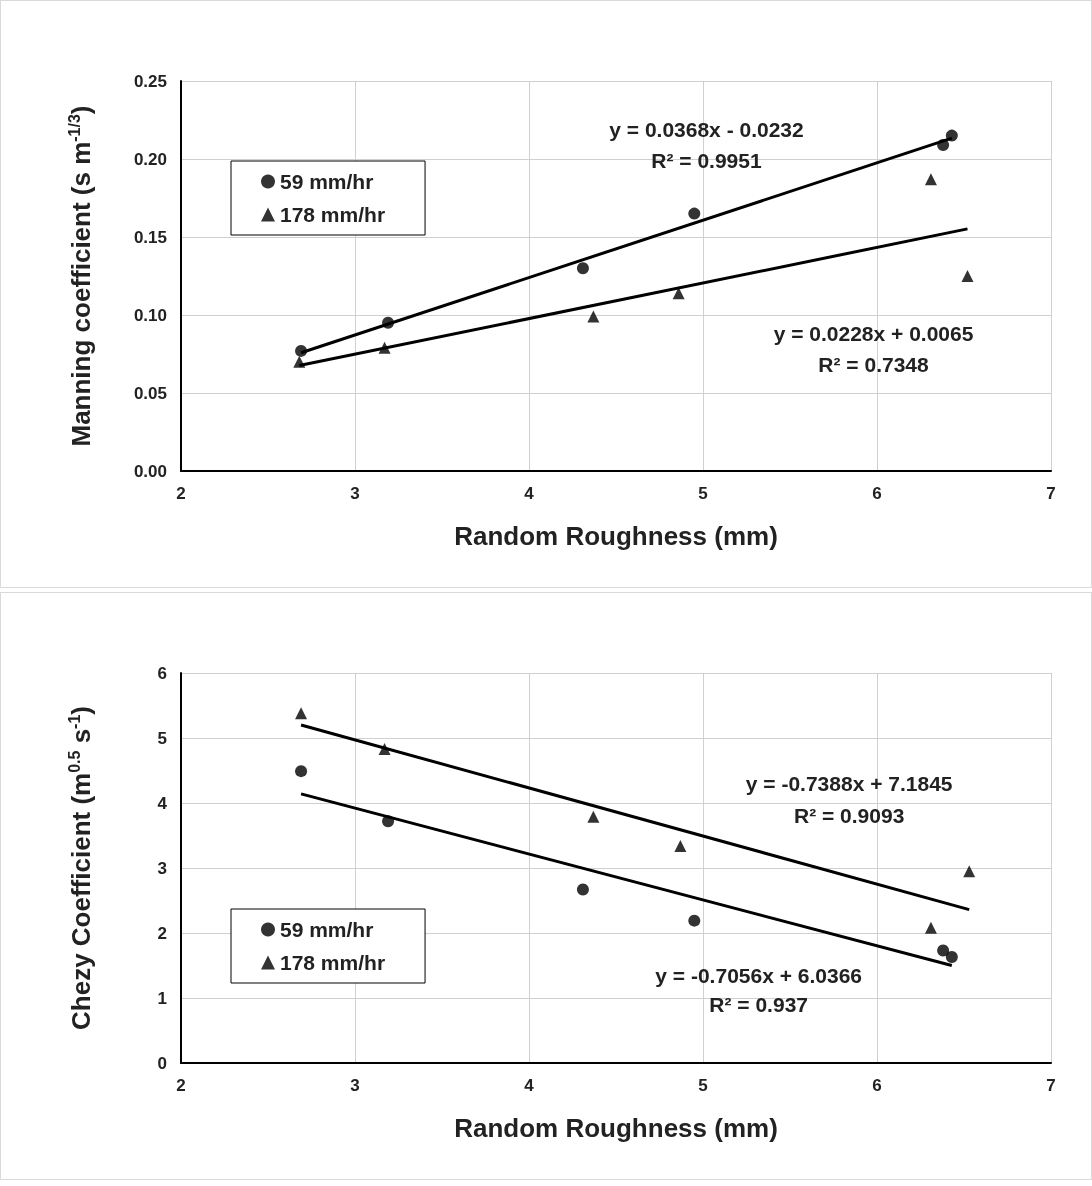 This screenshot has width=1092, height=1186. What do you see at coordinates (80, 868) in the screenshot?
I see `y-axis-title: Chezy Coefficient (m0.5 s-1)` at bounding box center [80, 868].